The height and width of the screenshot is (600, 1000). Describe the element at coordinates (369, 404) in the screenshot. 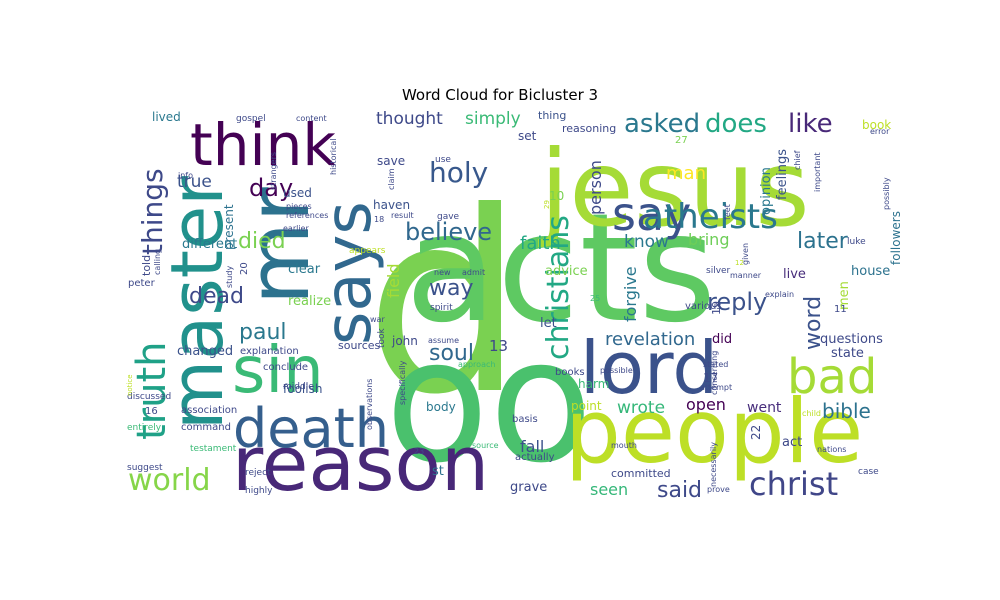

I see `word-observations: observations` at that location.